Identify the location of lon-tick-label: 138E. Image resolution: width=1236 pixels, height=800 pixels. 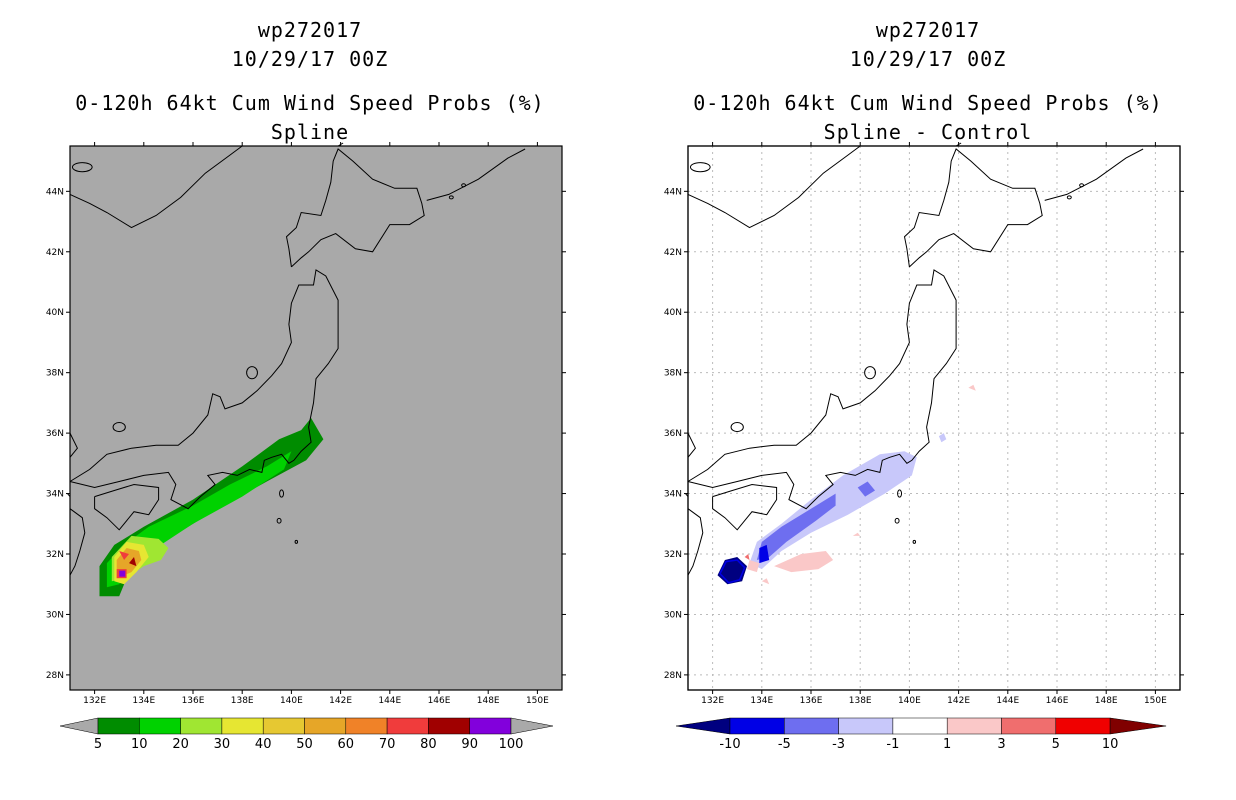
(860, 701).